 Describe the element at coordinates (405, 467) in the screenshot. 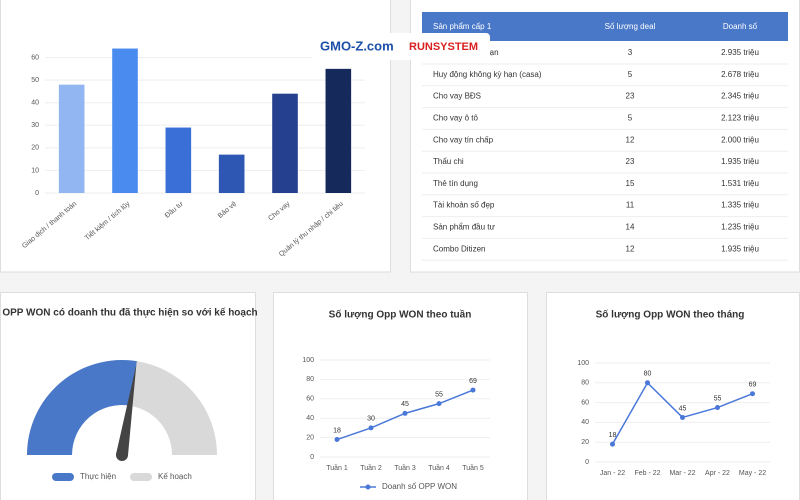

I see `x-tick-label: Tuần 3` at that location.